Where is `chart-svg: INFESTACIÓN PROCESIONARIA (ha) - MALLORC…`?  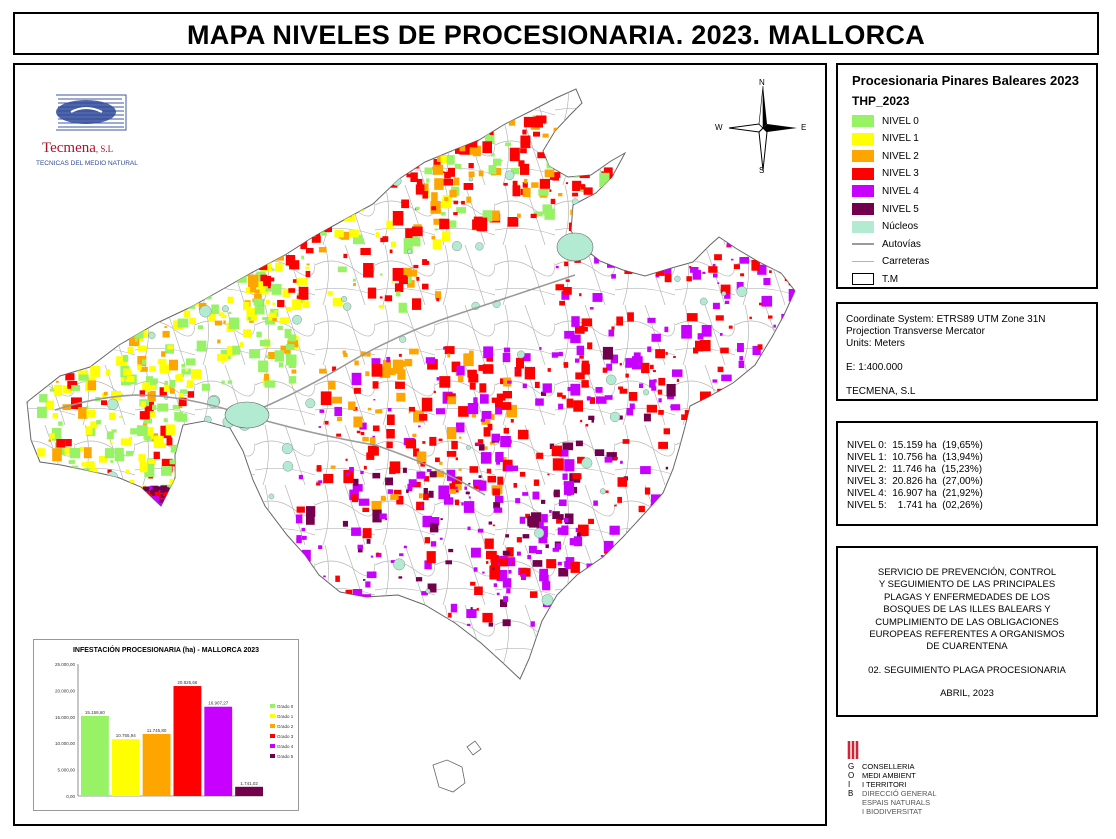
chart-svg: INFESTACIÓN PROCESIONARIA (ha) - MALLORC… is located at coordinates (174, 722).